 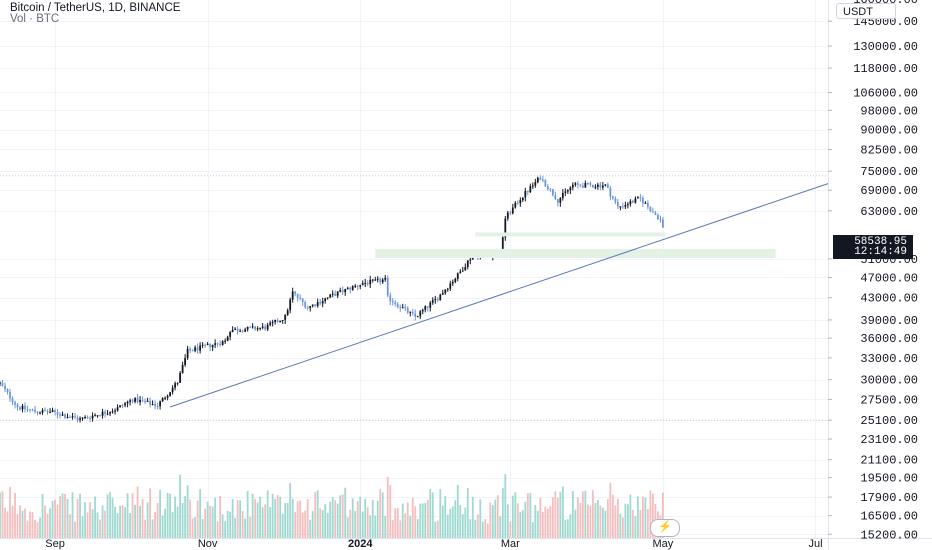 I want to click on y-tick-label: 23100.00, so click(x=889, y=440).